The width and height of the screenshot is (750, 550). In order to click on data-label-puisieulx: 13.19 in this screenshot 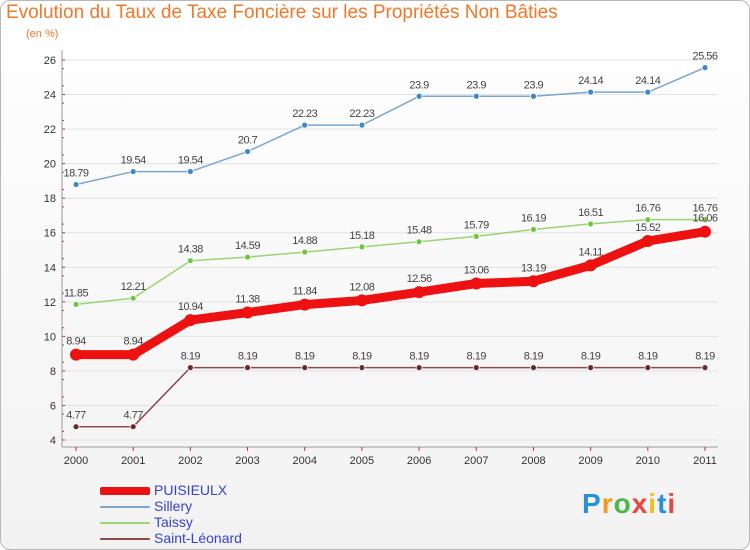, I will do `click(533, 268)`.